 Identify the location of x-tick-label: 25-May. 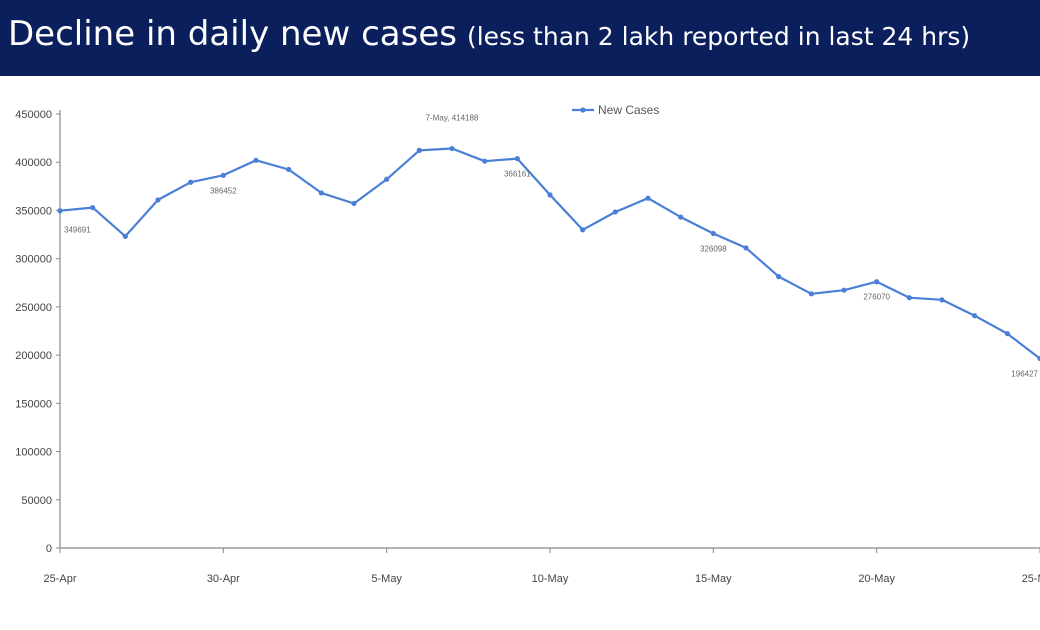
(1031, 579).